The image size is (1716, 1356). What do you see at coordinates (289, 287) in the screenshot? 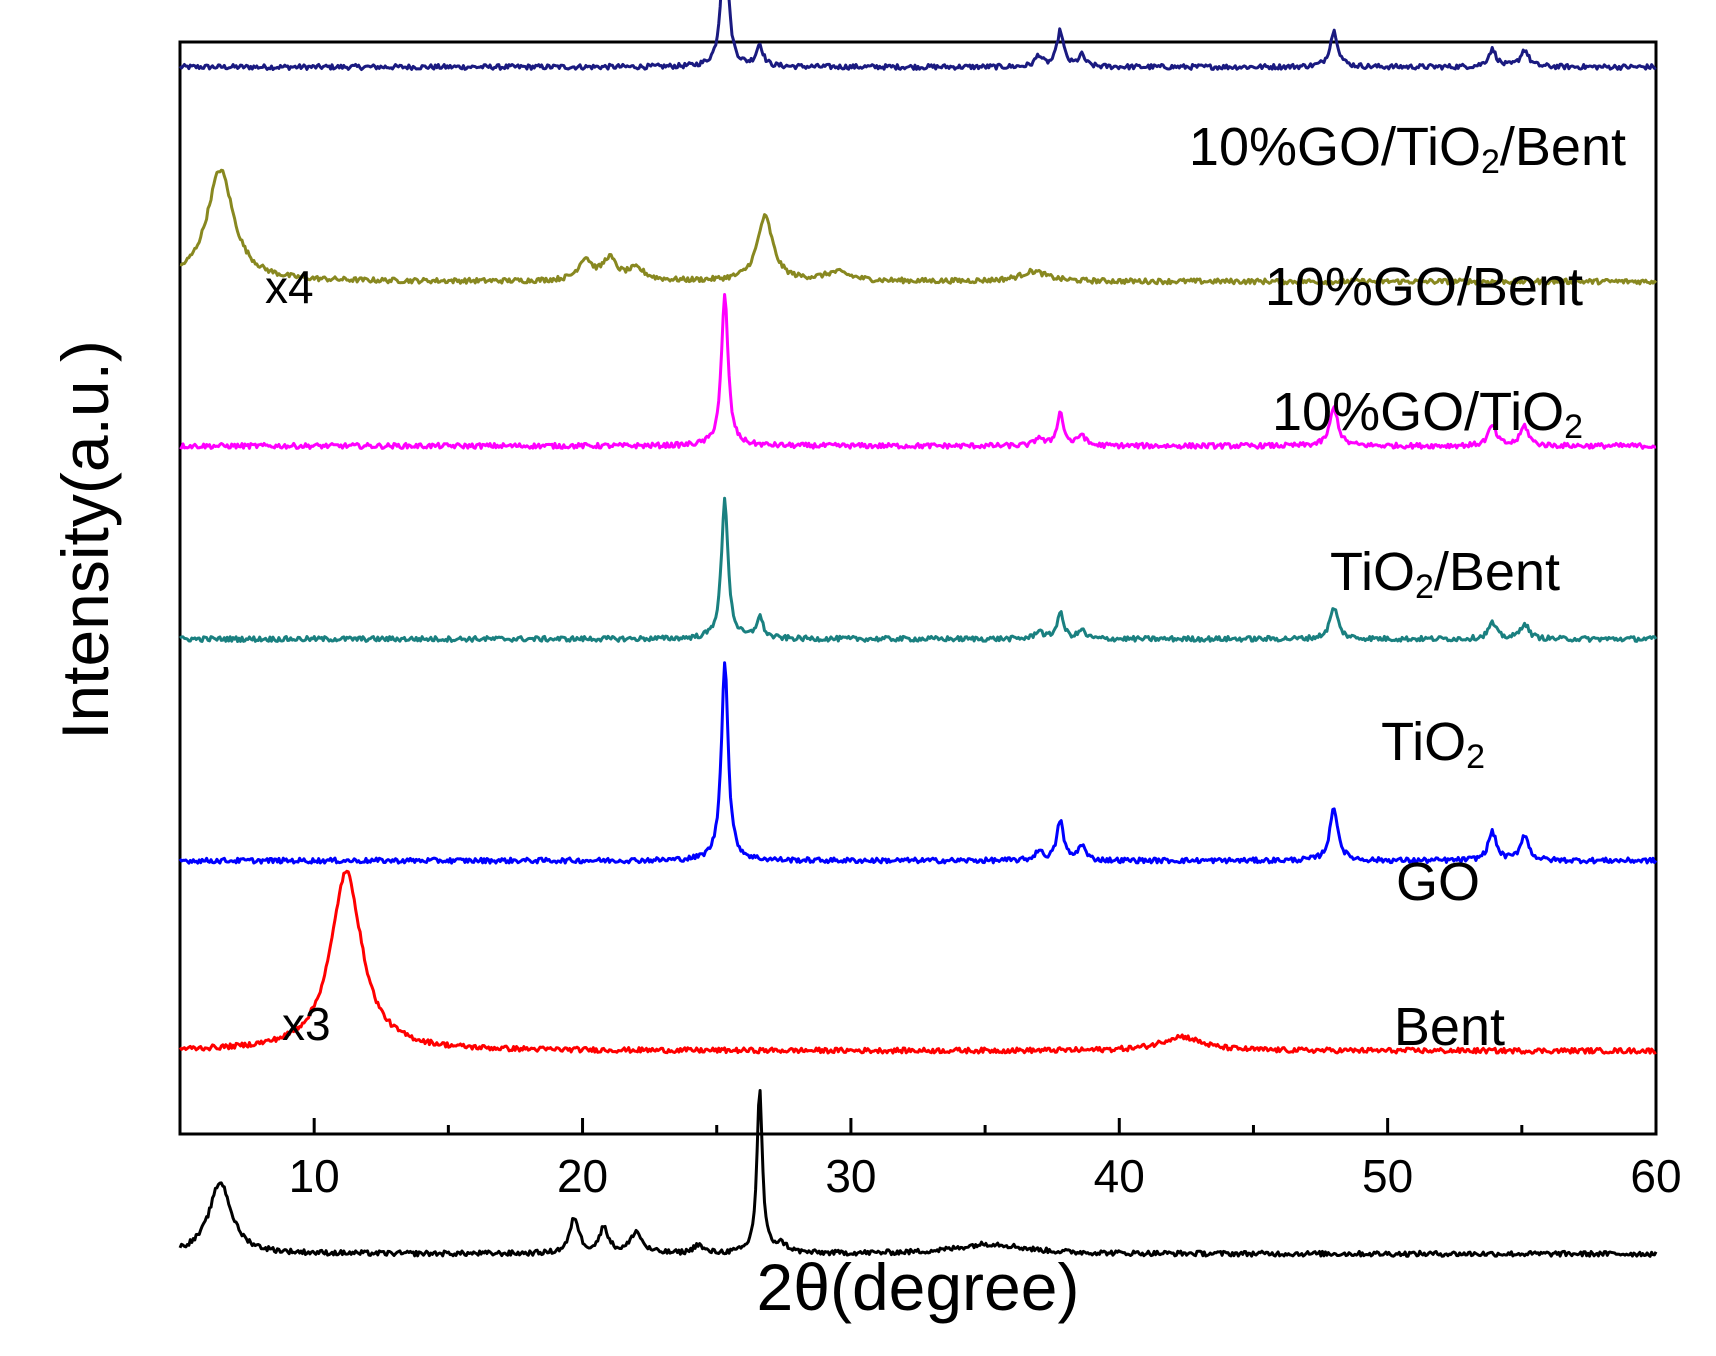
I see `scale-note-1: x4` at bounding box center [289, 287].